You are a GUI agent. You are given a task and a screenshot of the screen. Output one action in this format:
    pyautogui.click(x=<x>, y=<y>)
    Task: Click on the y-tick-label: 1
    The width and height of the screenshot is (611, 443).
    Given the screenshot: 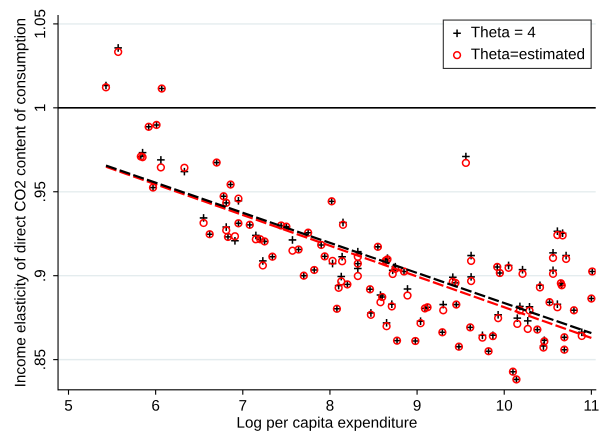 What is the action you would take?
    pyautogui.click(x=40, y=107)
    